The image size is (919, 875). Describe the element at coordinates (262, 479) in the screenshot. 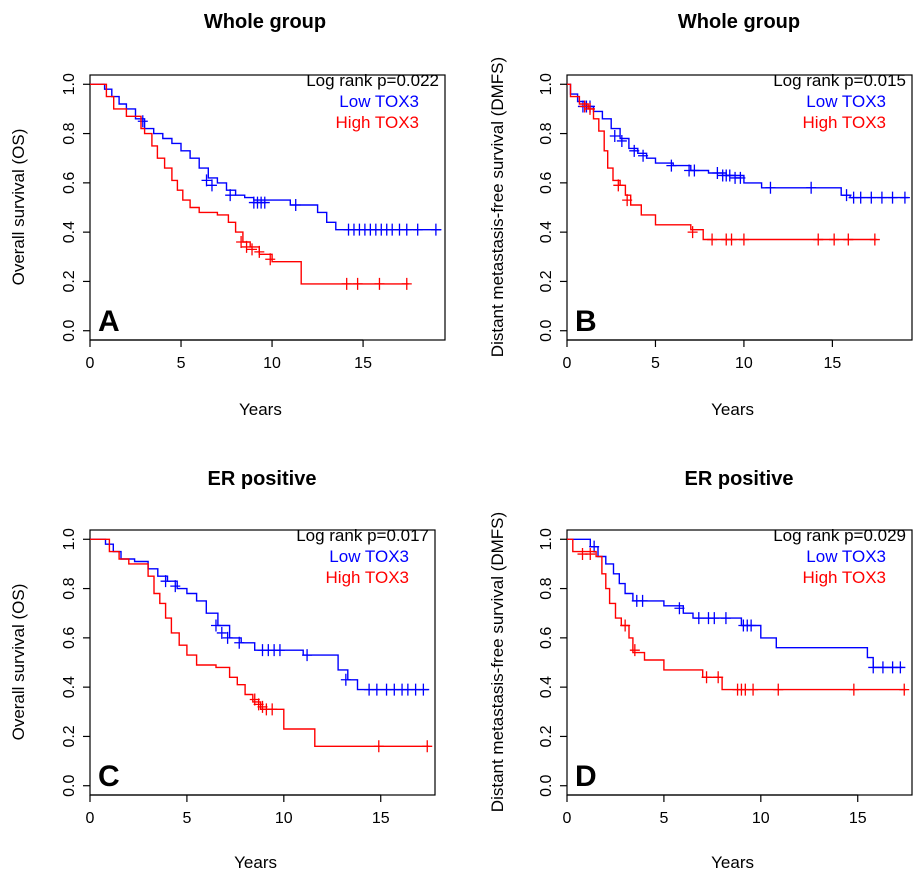

I see `chart-title: ER positive` at that location.